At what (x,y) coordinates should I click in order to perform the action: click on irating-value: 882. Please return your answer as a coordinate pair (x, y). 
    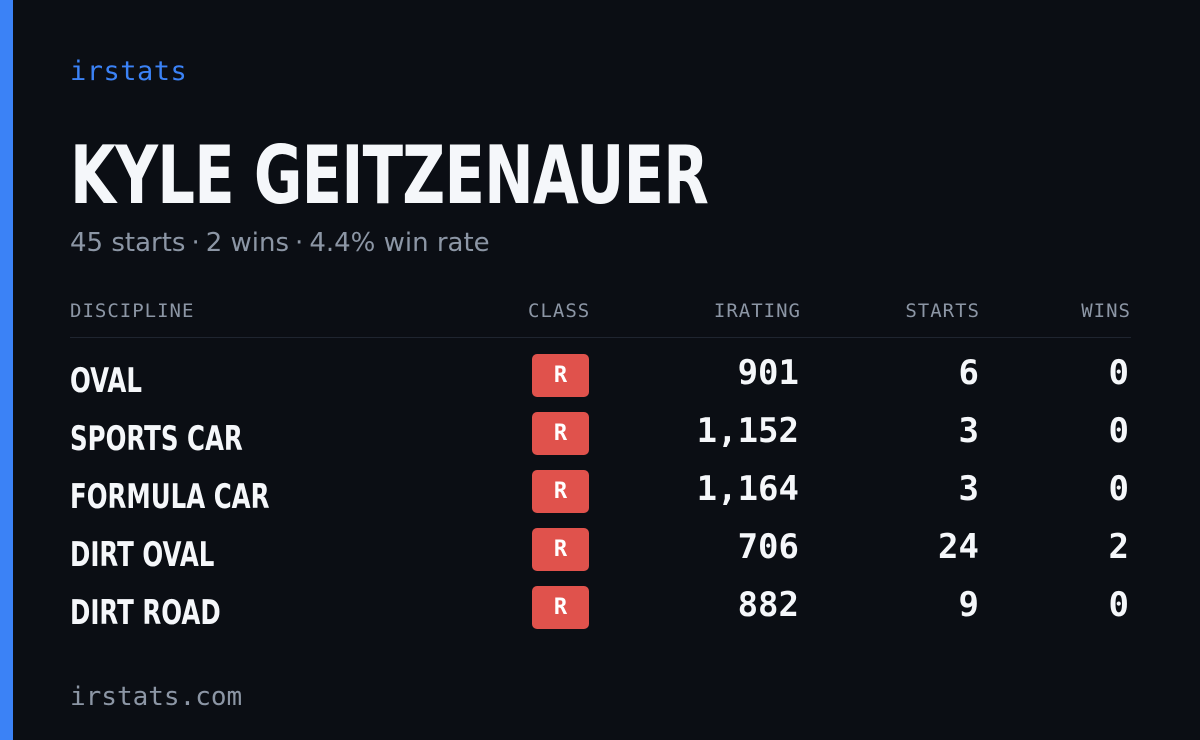
    Looking at the image, I should click on (768, 605).